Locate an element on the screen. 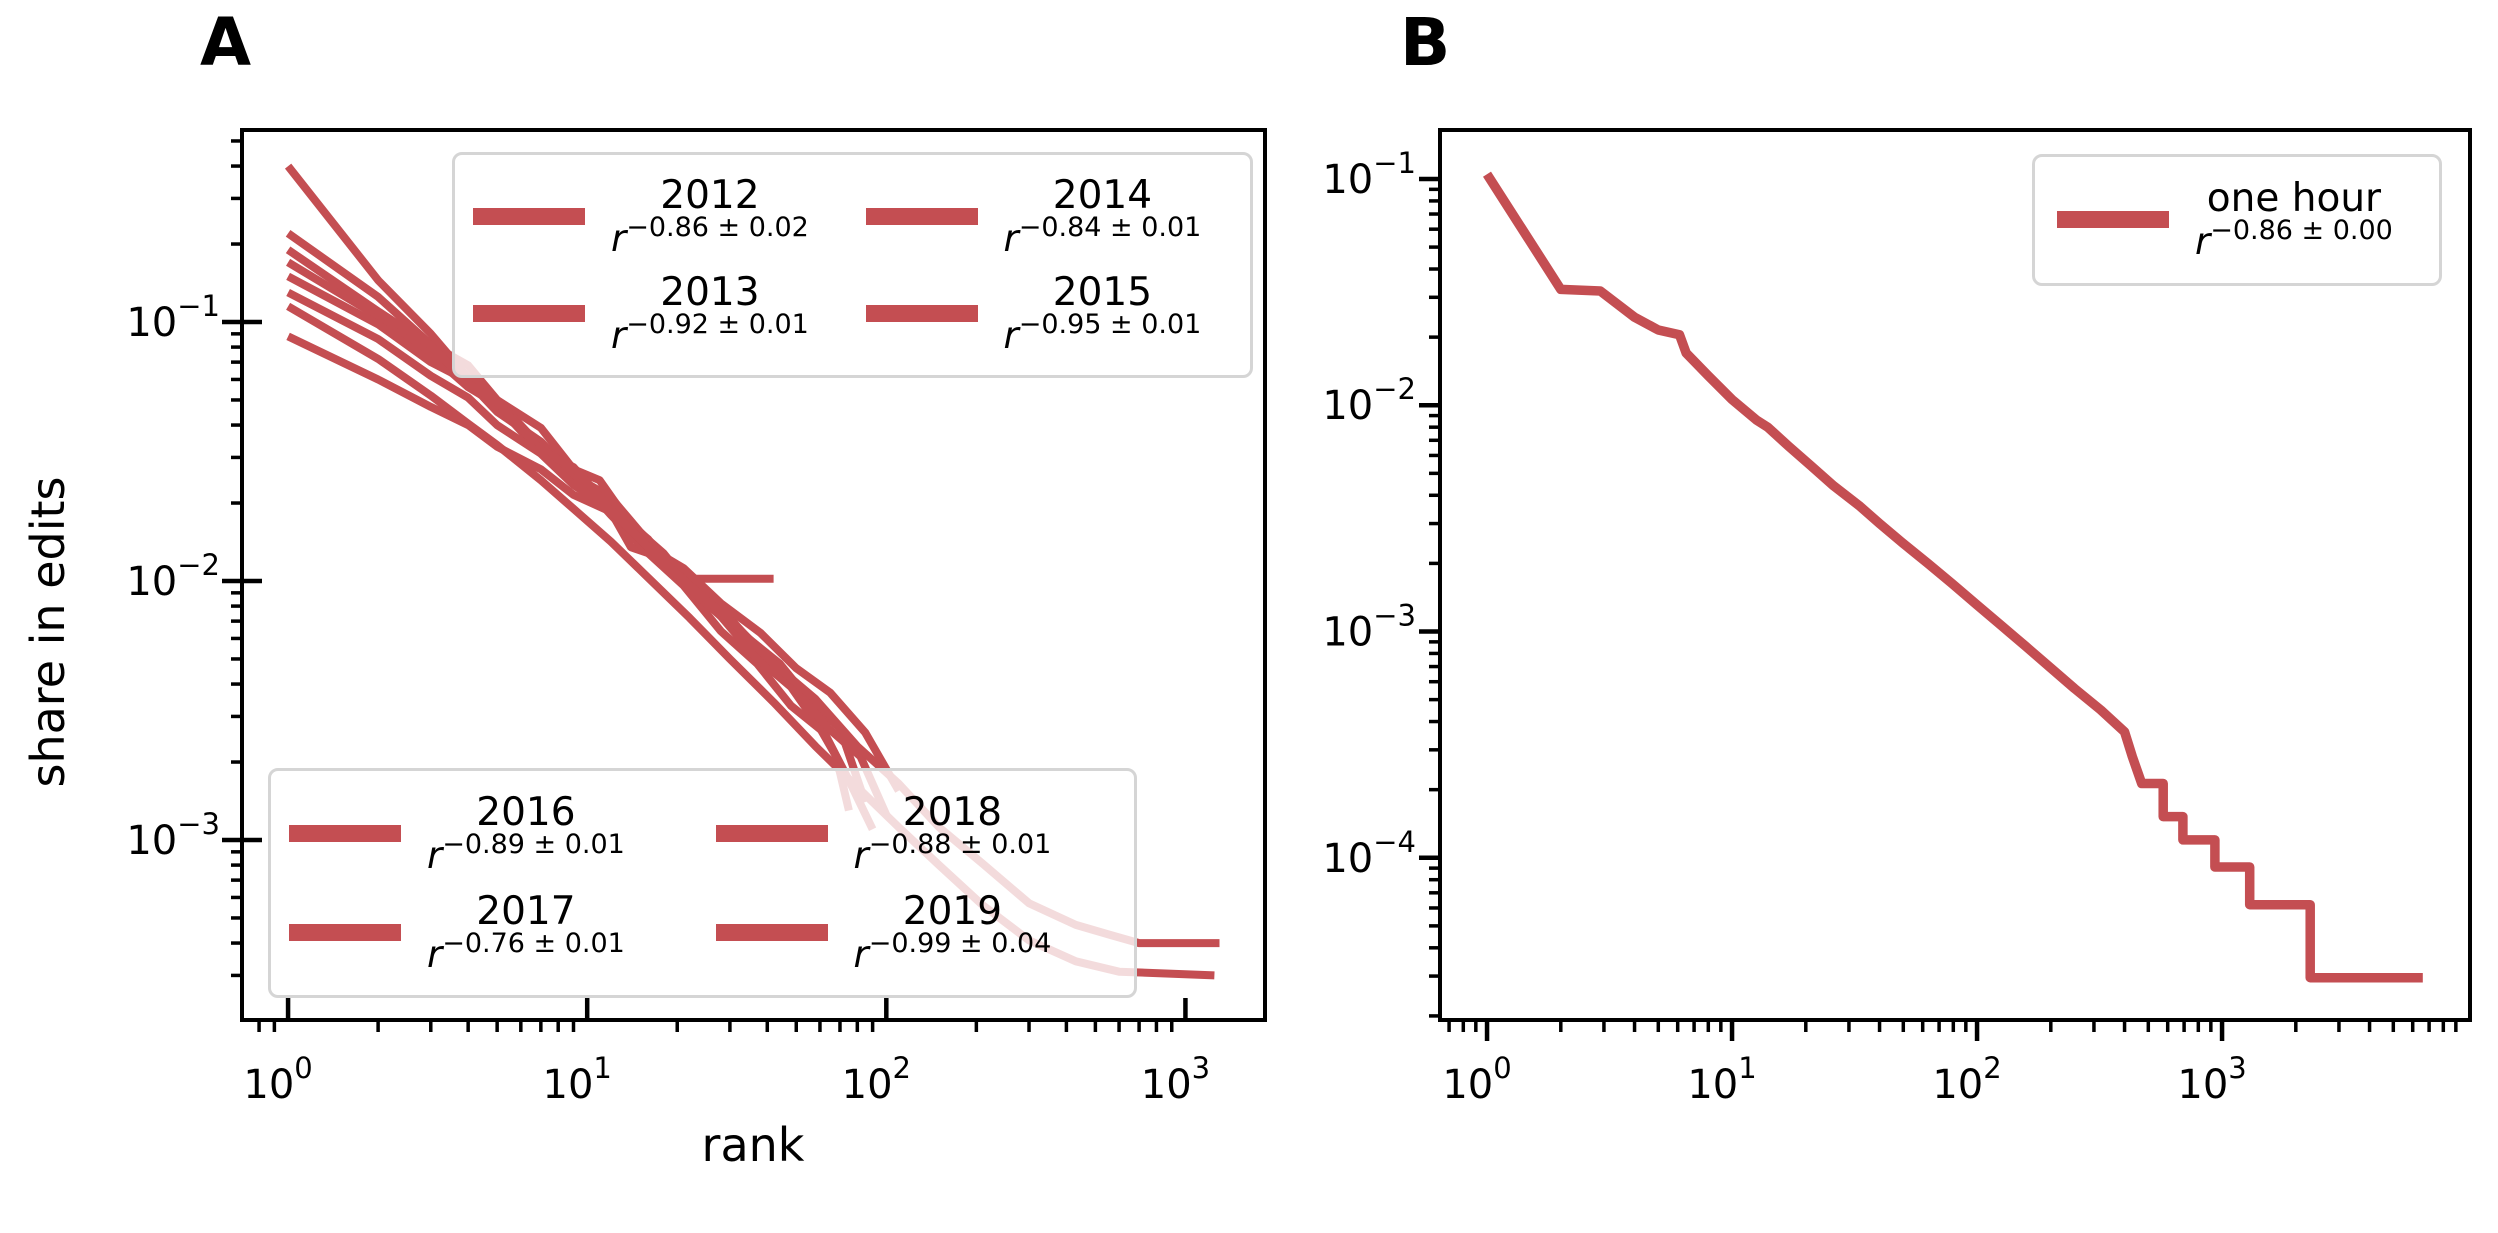  panel-b-x-tick-label: 10³ is located at coordinates (2211, 1079).